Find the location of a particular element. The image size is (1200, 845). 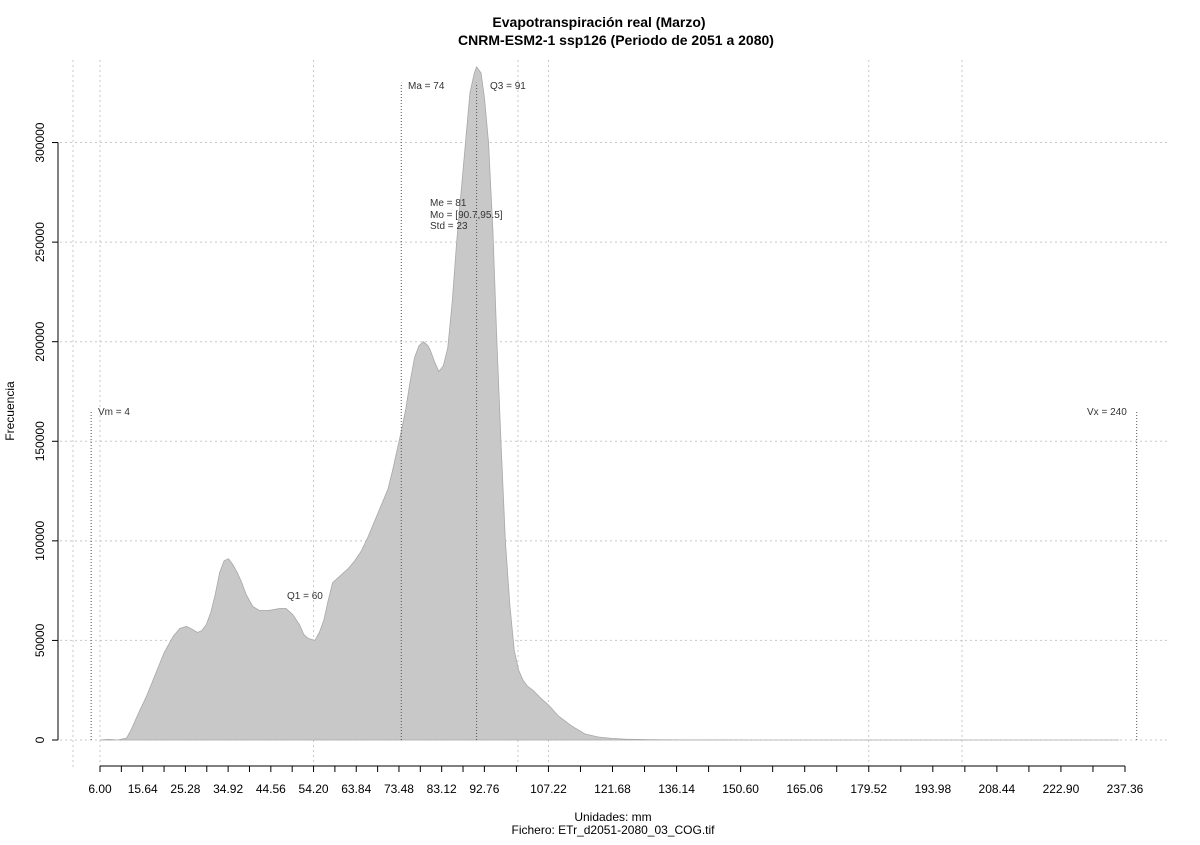

y-axis-label: Frecuencia is located at coordinates (10, 411).